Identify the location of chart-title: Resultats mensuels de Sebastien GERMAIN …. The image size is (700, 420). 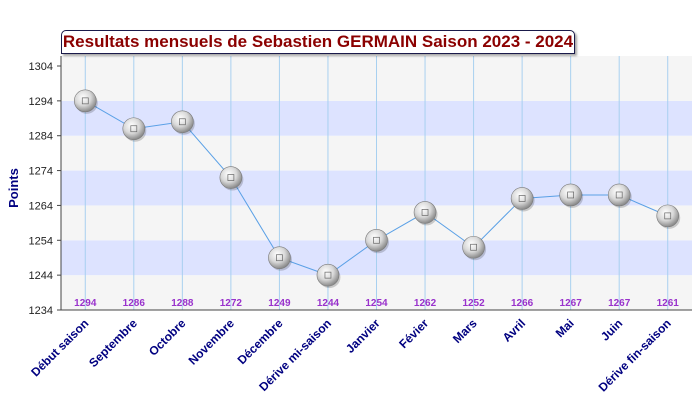
(318, 41).